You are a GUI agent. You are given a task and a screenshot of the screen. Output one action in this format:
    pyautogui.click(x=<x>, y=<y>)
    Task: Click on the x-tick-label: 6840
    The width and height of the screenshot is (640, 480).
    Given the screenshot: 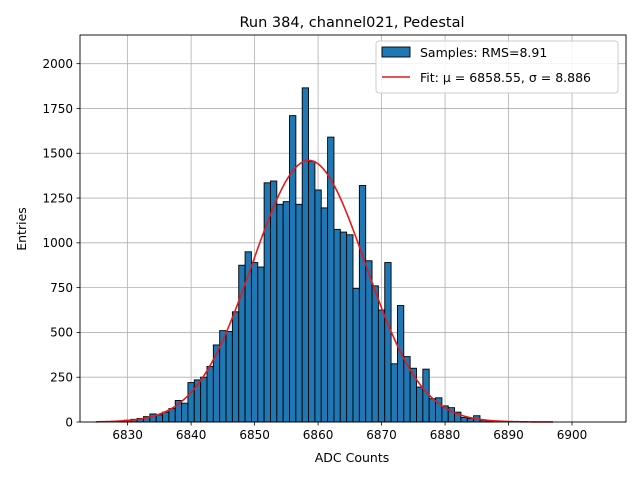 What is the action you would take?
    pyautogui.click(x=191, y=435)
    